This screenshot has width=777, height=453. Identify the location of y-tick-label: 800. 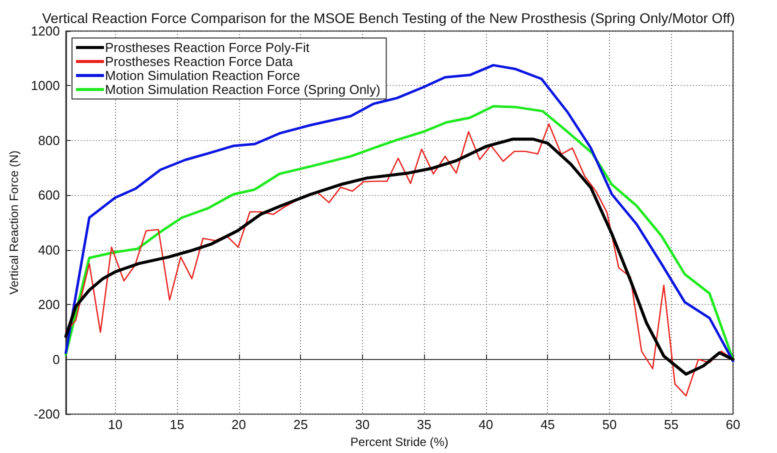
(49, 140).